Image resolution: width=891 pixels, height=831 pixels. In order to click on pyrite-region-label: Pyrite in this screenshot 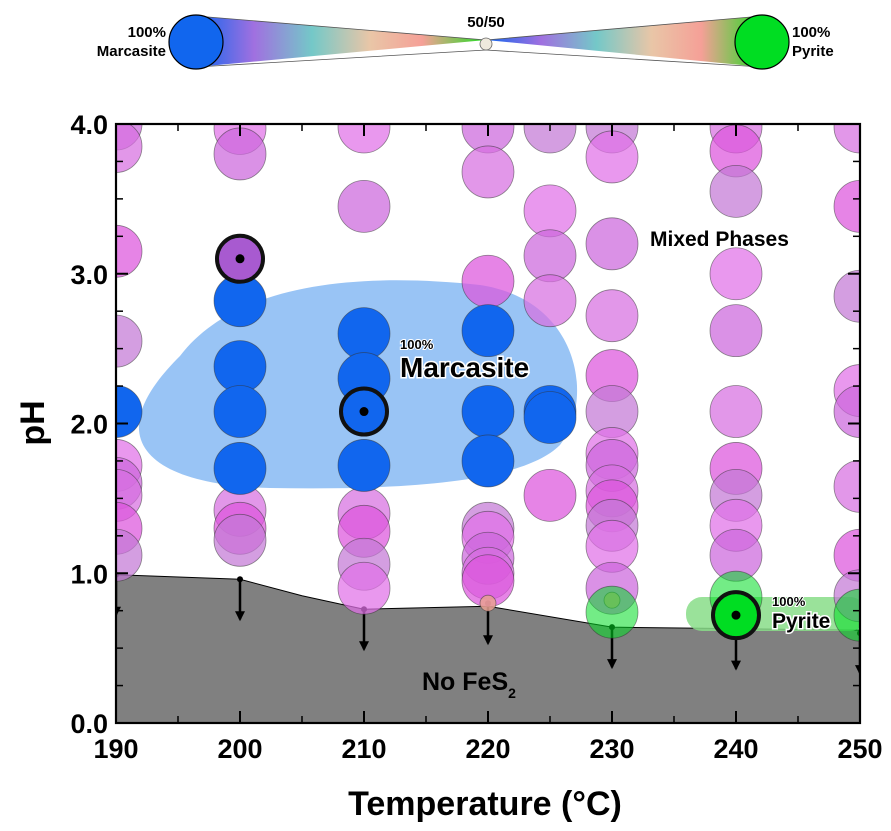, I will do `click(801, 621)`.